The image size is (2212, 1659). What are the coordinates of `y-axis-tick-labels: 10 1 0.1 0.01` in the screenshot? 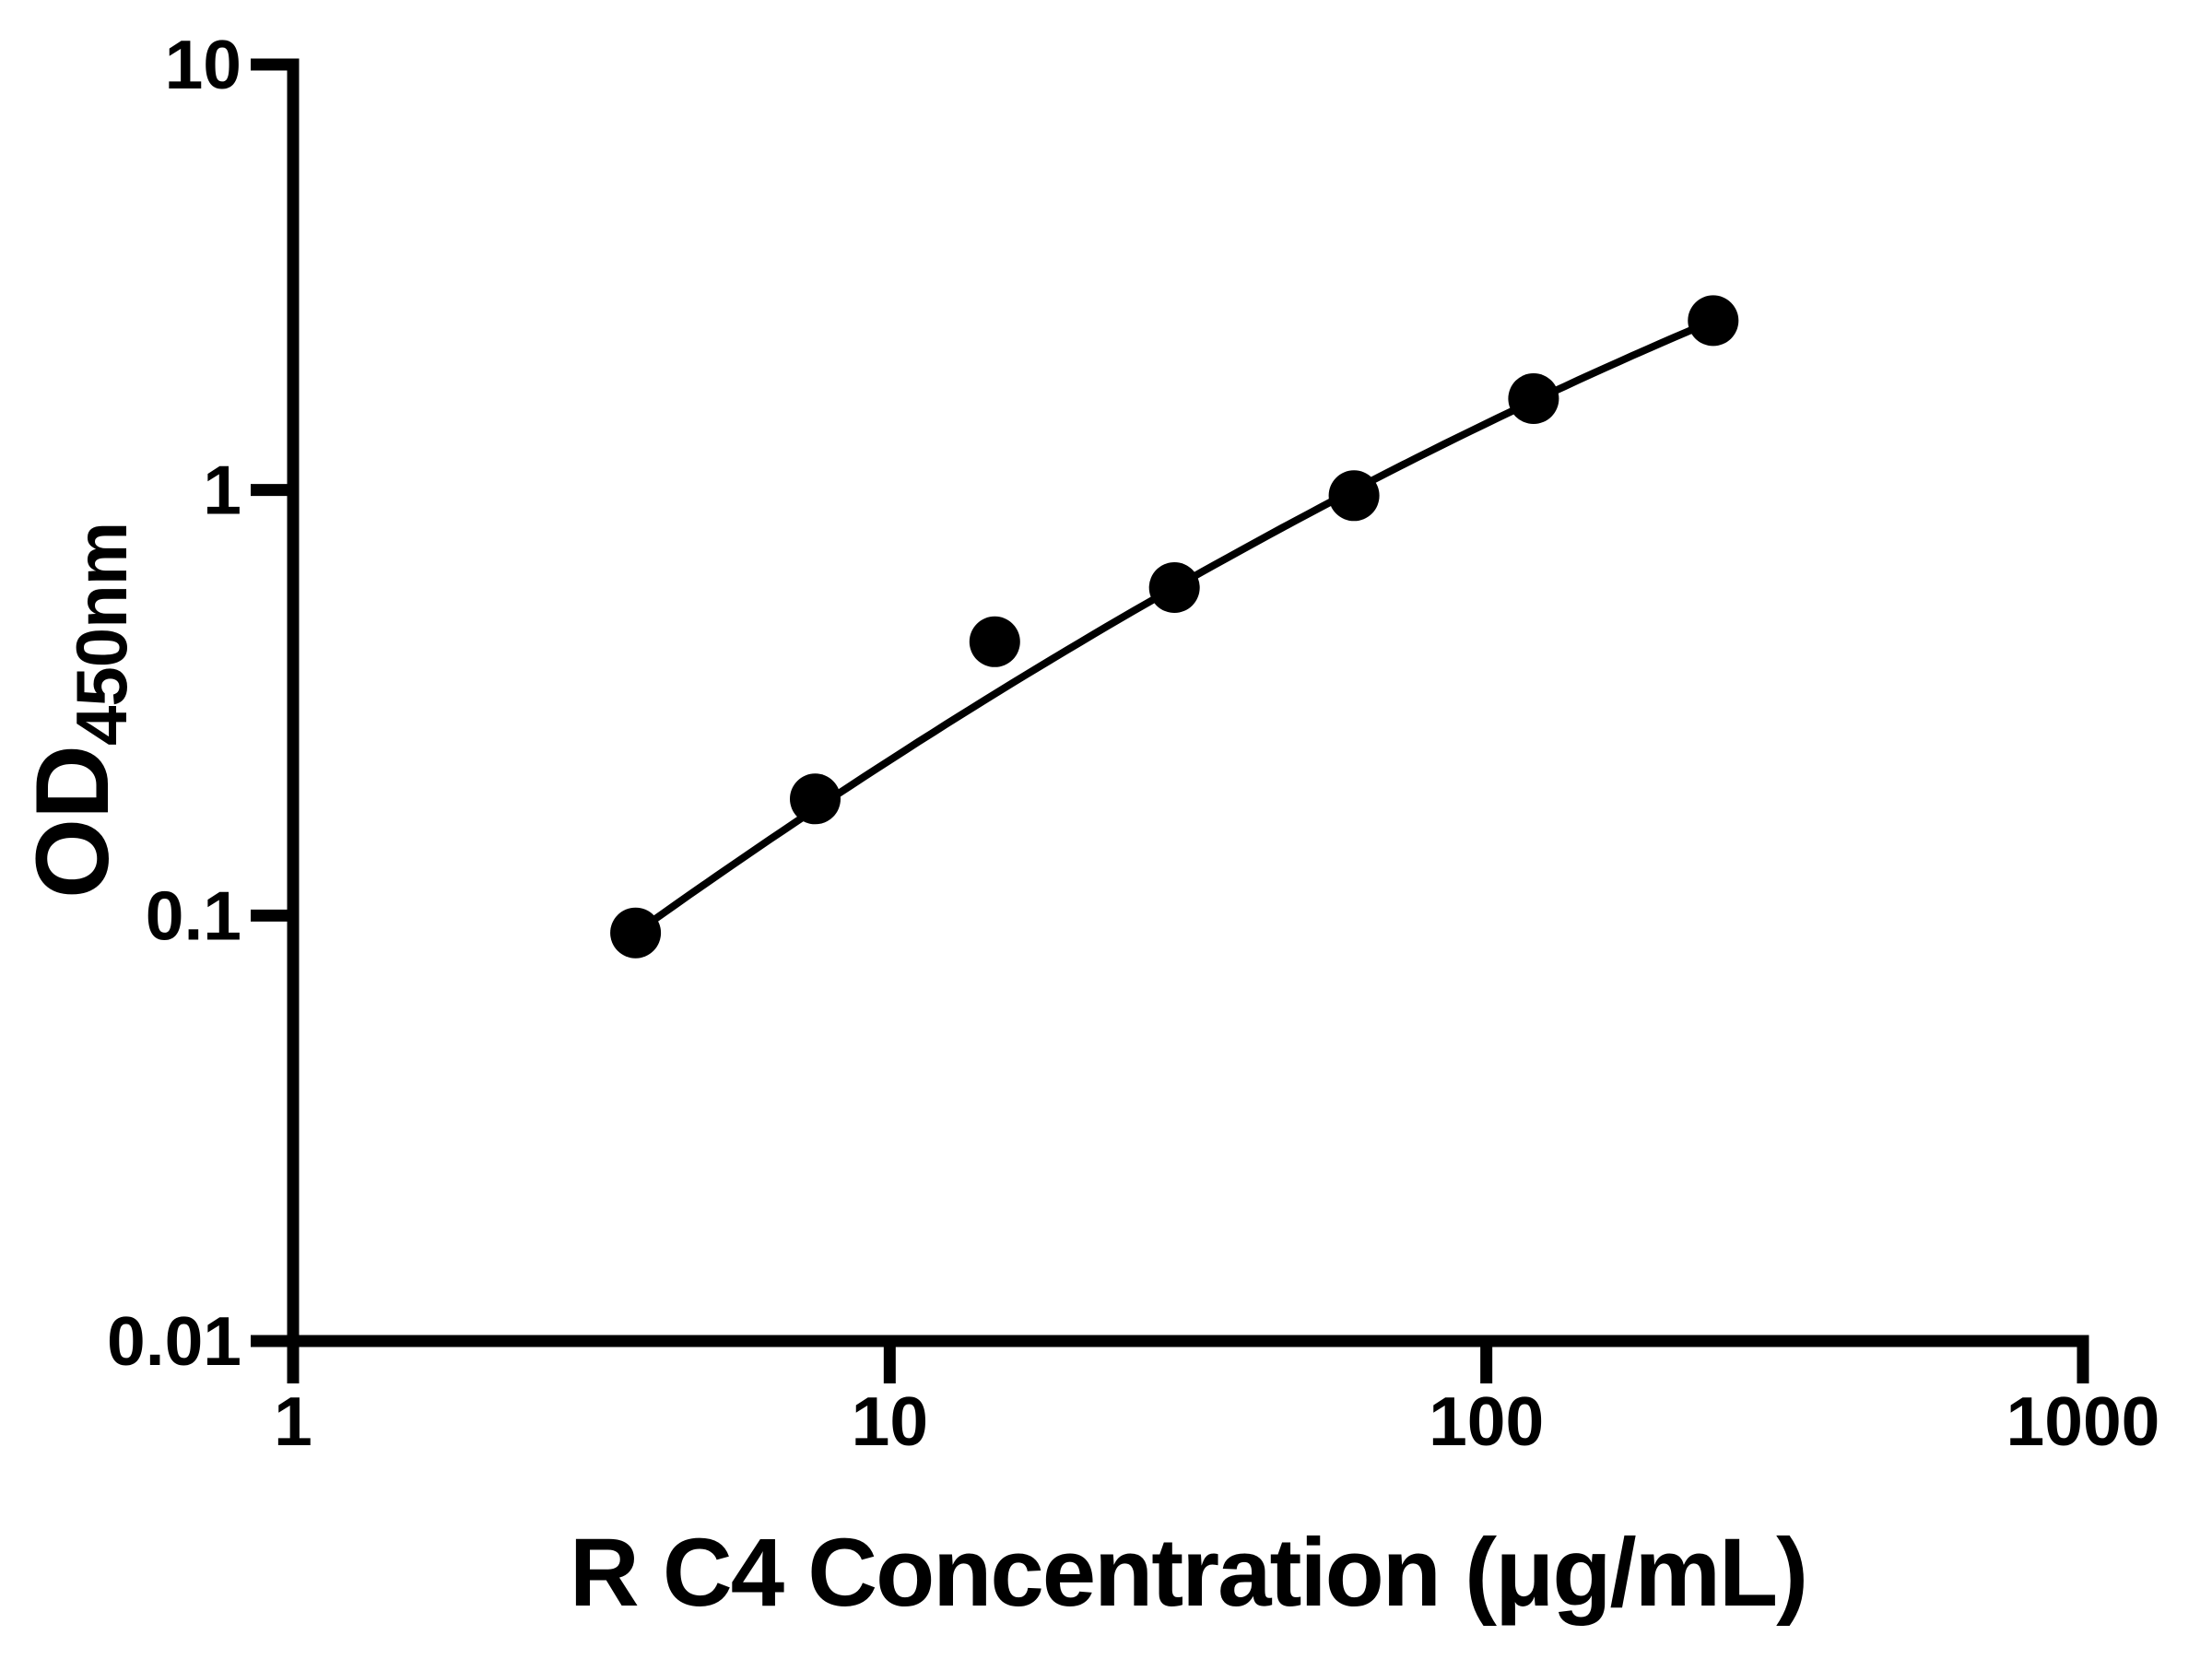 It's located at (174, 703).